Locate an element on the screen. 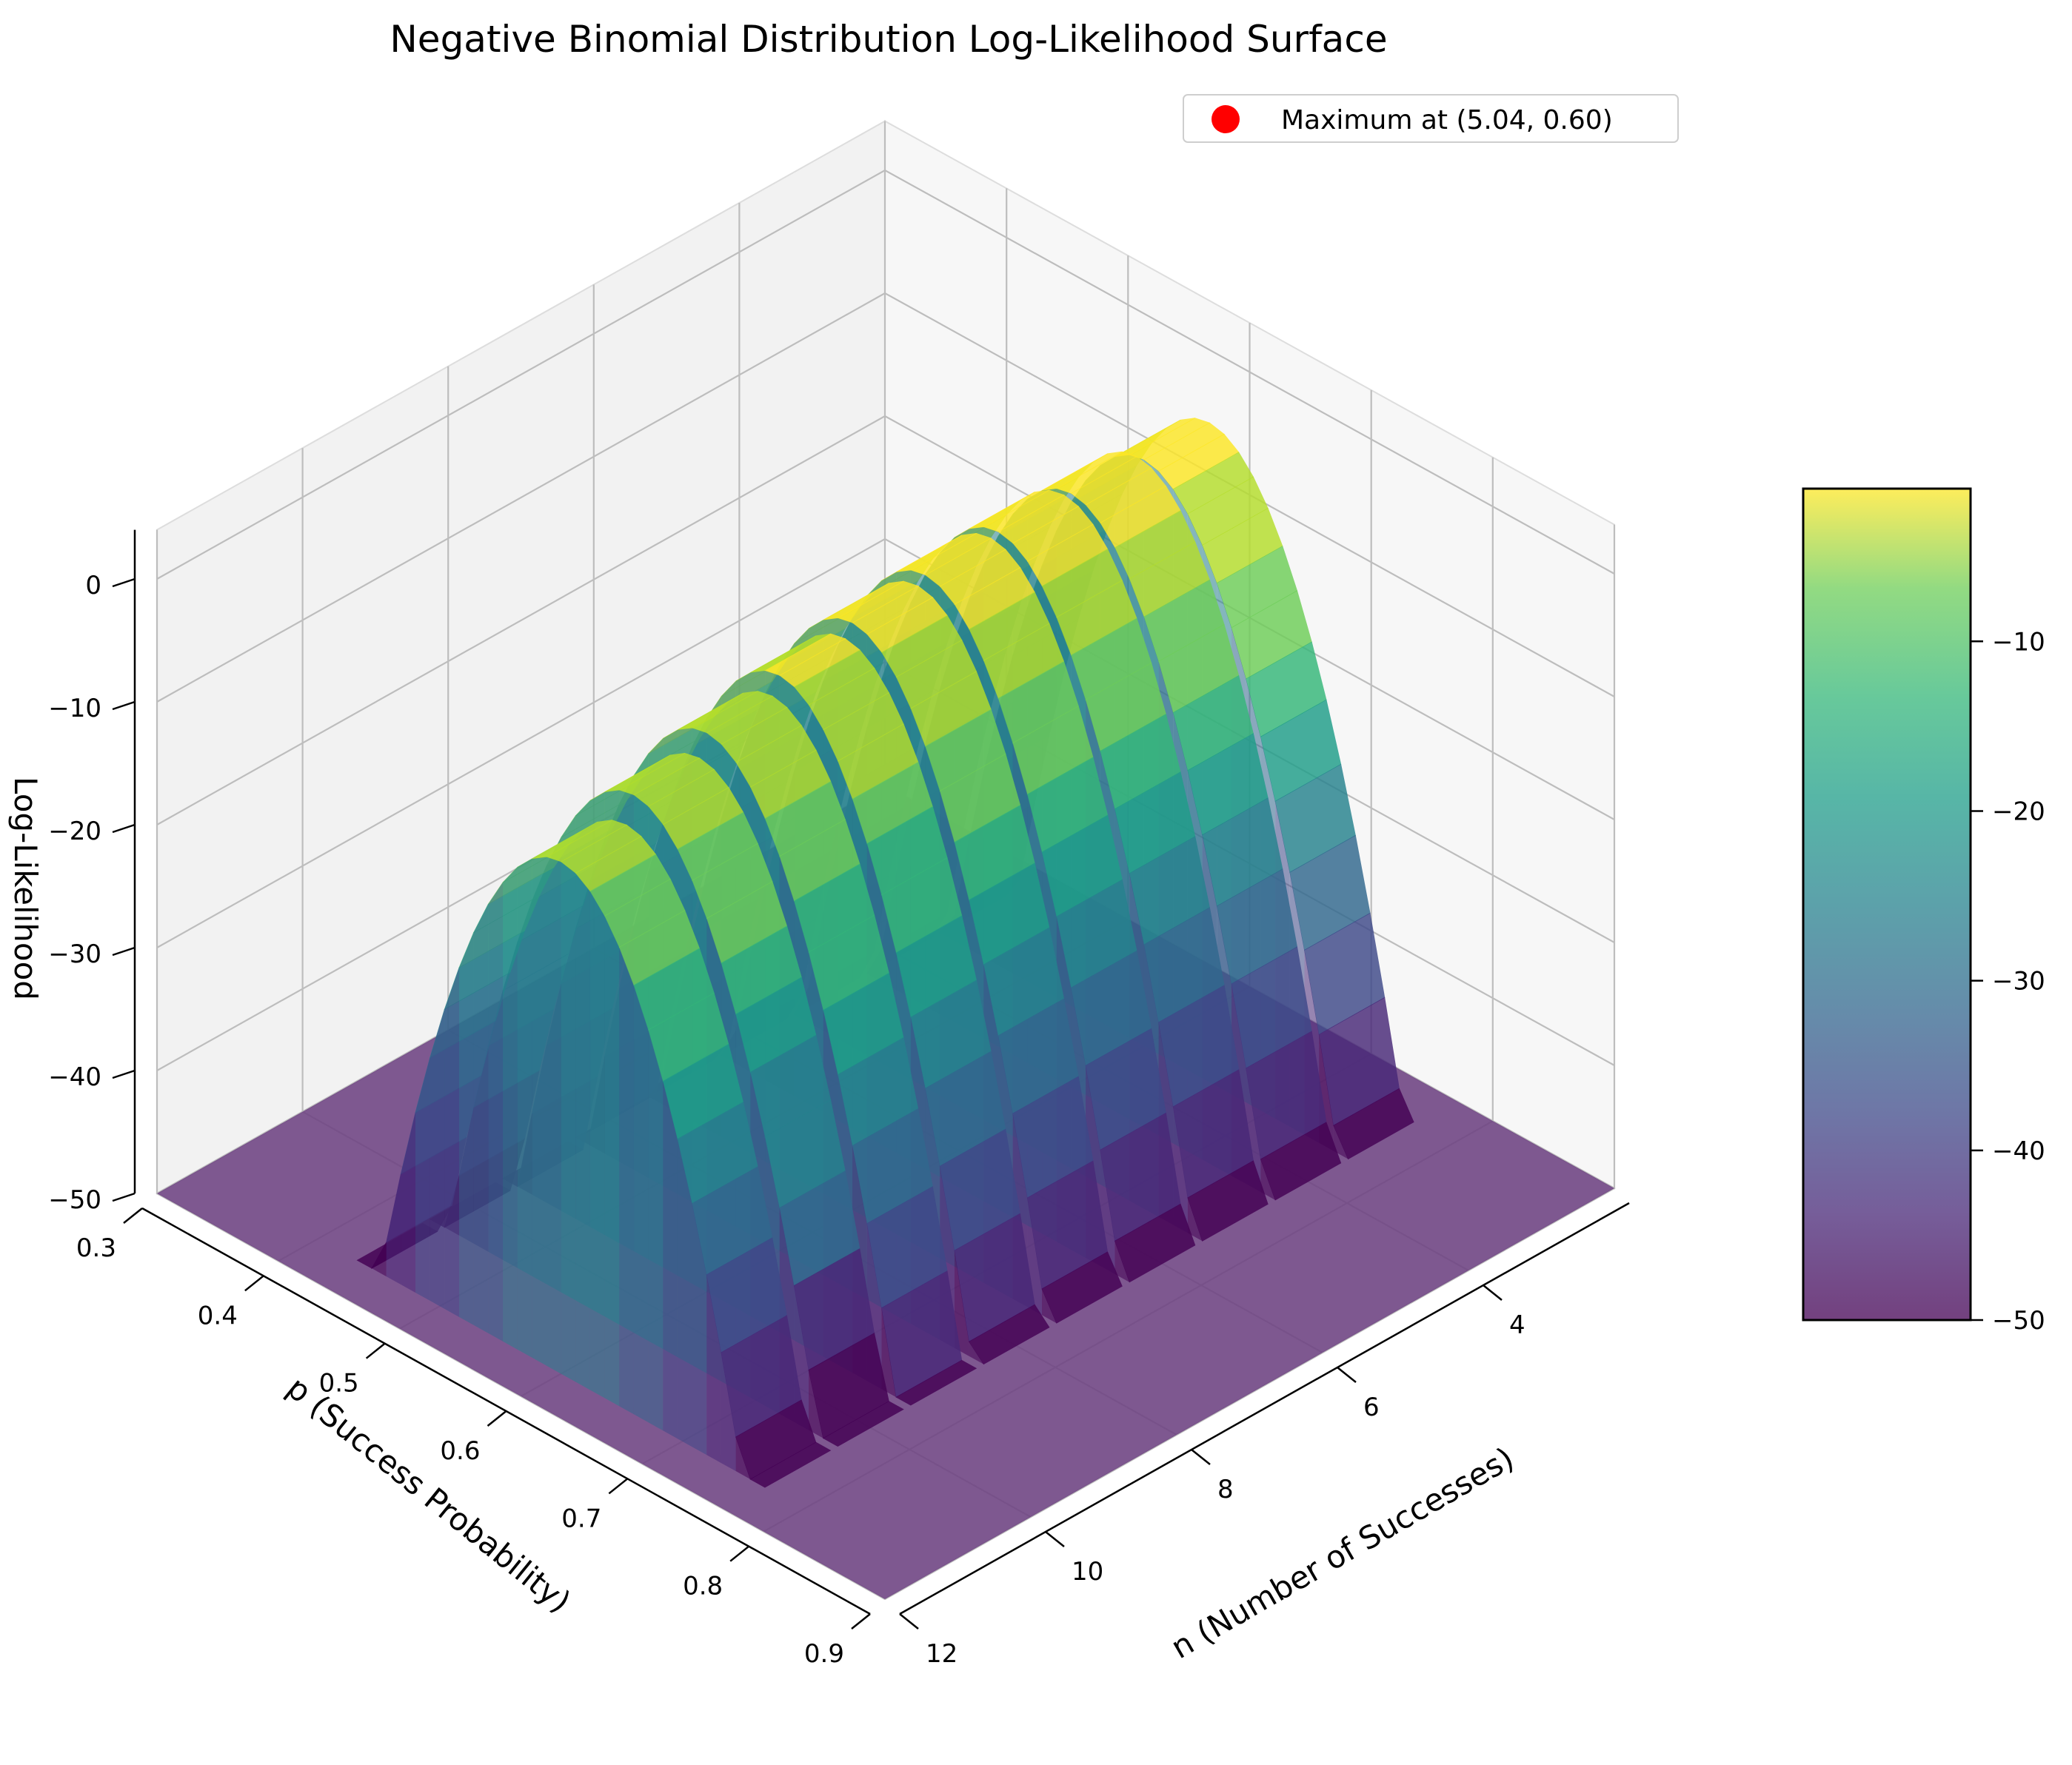 The image size is (2072, 1765). p-tick-label: 0.9 is located at coordinates (824, 1654).